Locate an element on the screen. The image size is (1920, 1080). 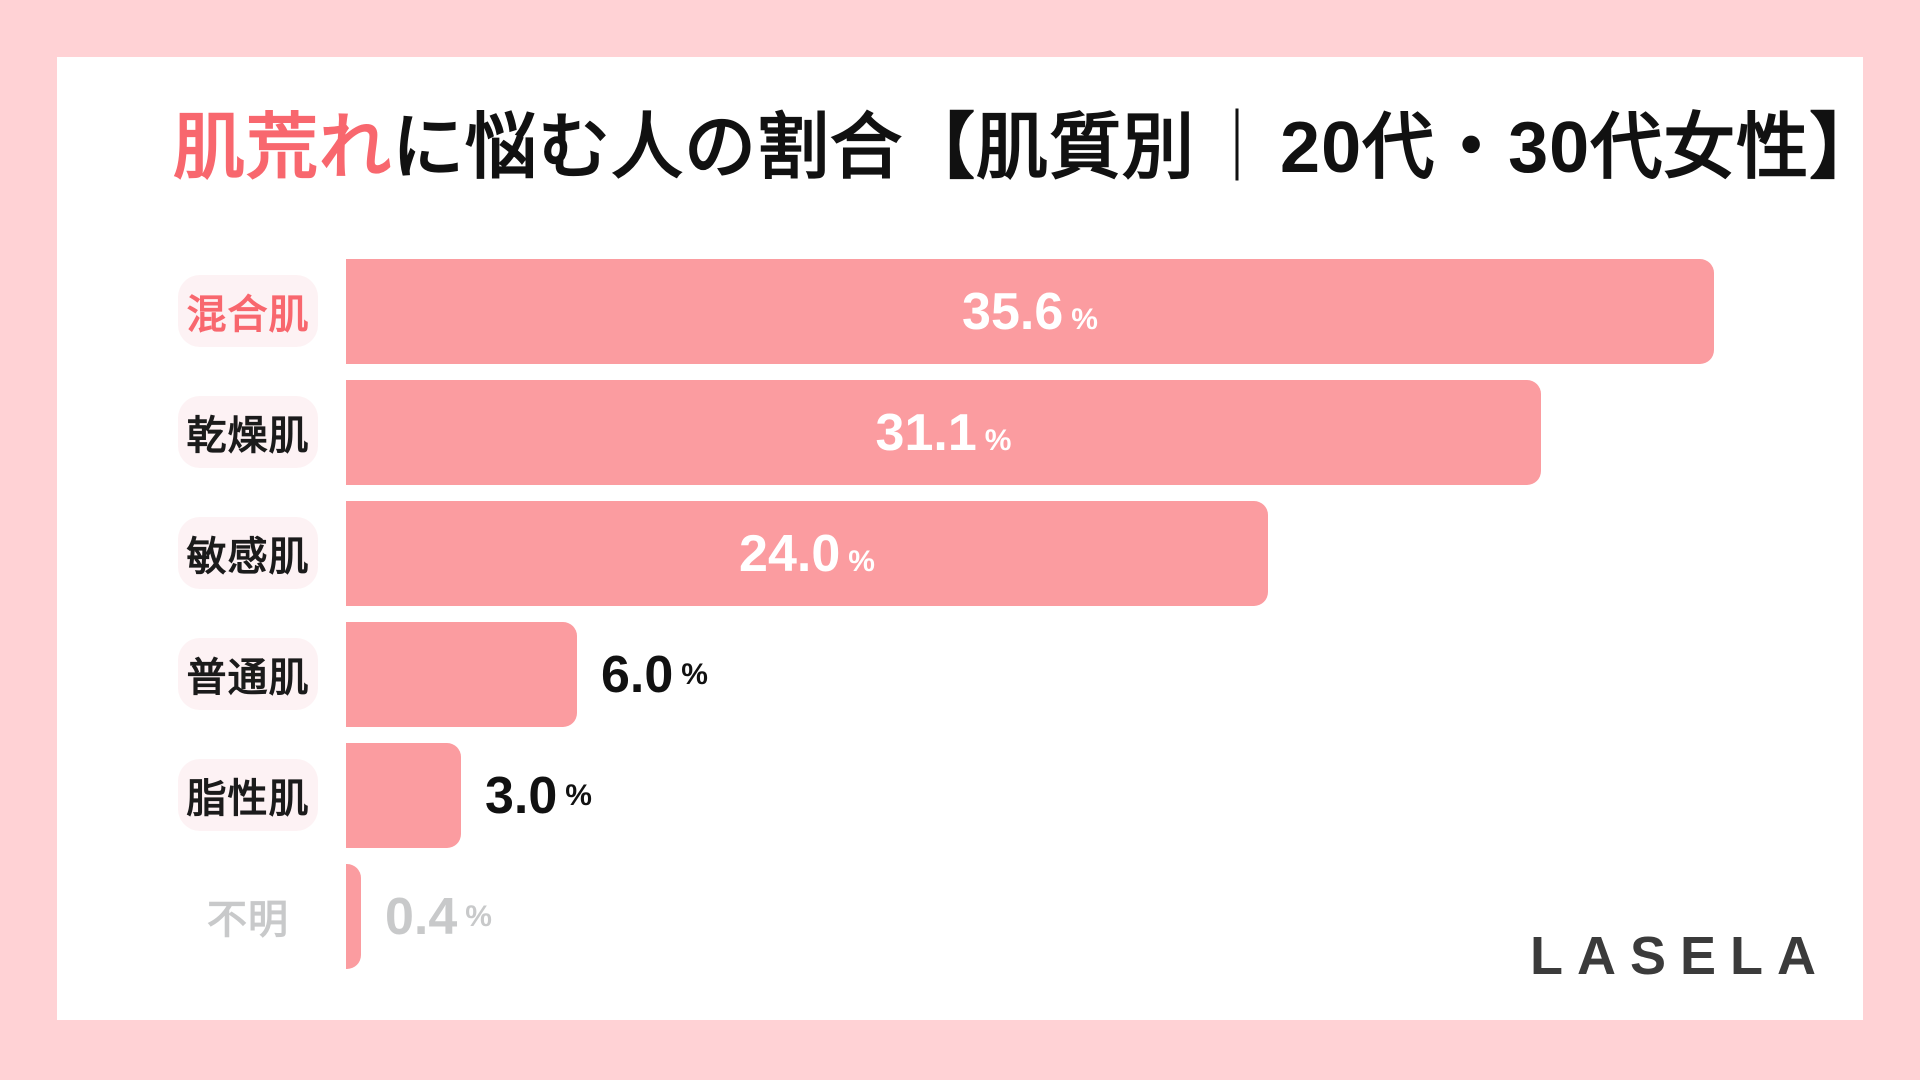
value-label: 0.4% is located at coordinates (438, 916).